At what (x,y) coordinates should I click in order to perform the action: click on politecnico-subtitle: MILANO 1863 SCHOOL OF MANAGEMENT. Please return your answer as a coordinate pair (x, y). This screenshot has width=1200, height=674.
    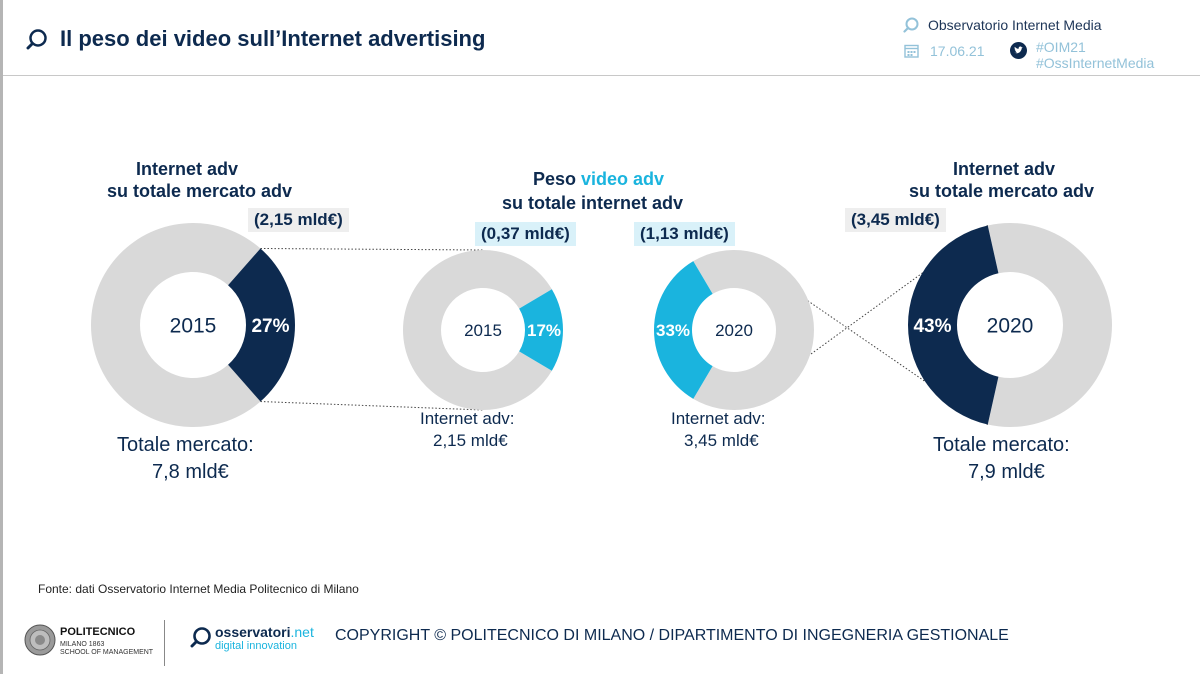
    Looking at the image, I should click on (106, 649).